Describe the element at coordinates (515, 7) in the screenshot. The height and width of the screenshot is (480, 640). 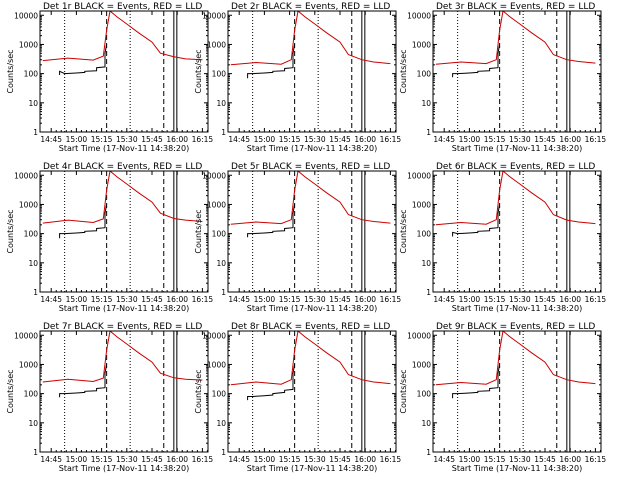
I see `panel-title: Det 3r BLACK = Events, RED = LLD` at that location.